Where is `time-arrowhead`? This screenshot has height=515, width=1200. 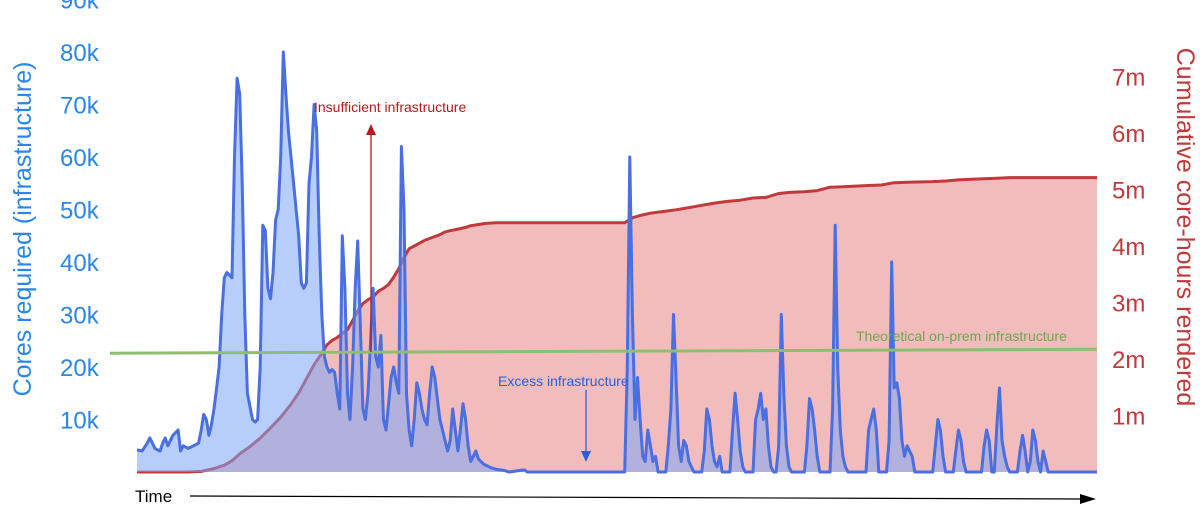
time-arrowhead is located at coordinates (1088, 499).